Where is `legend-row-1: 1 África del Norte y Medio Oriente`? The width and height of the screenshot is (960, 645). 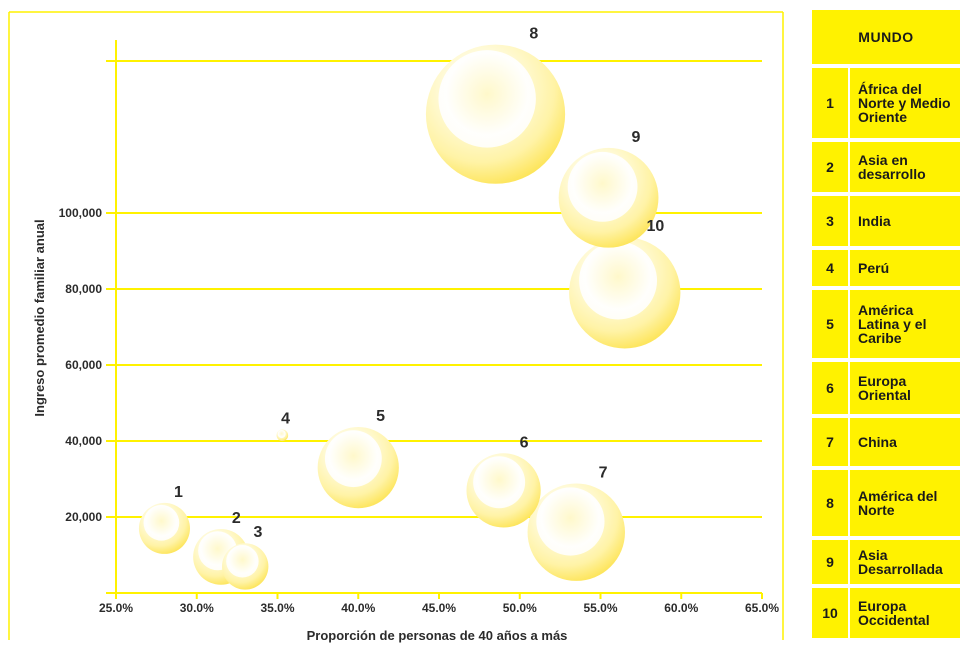
legend-row-1: 1 África del Norte y Medio Oriente is located at coordinates (886, 103).